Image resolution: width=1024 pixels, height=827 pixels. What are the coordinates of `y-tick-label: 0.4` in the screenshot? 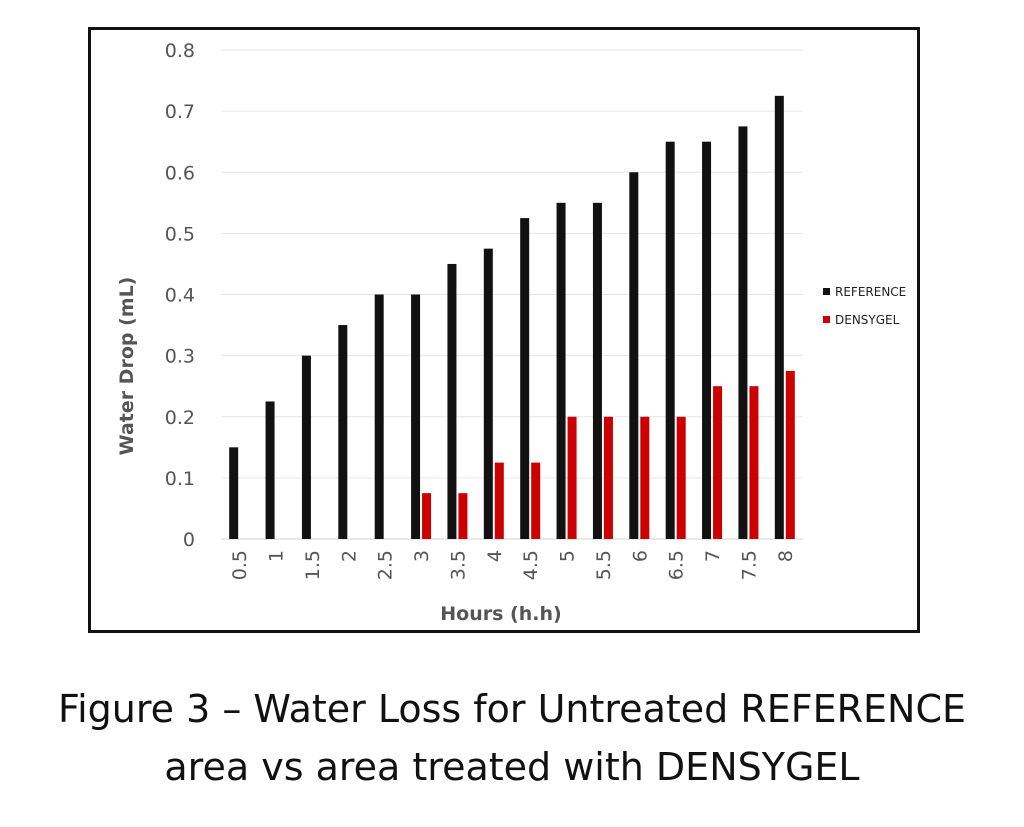 It's located at (180, 296).